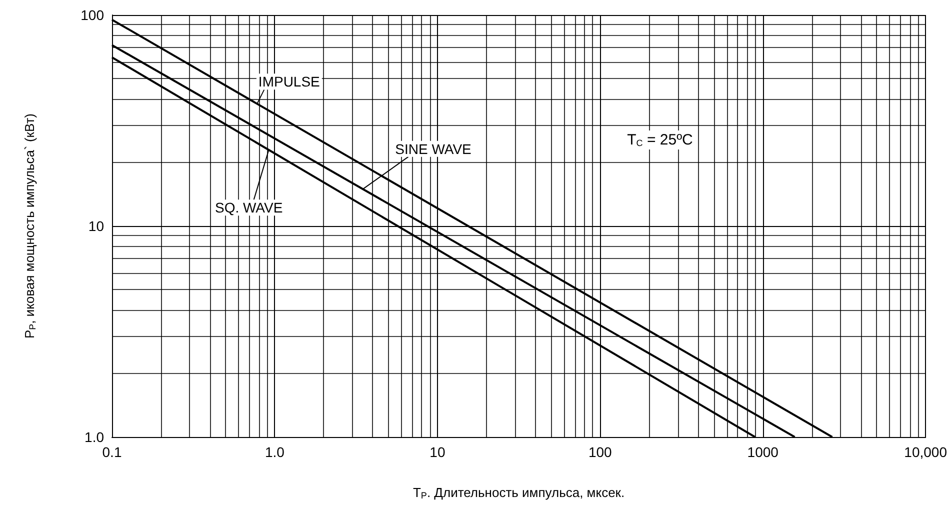  I want to click on annotation: TC = 25ºC, so click(660, 140).